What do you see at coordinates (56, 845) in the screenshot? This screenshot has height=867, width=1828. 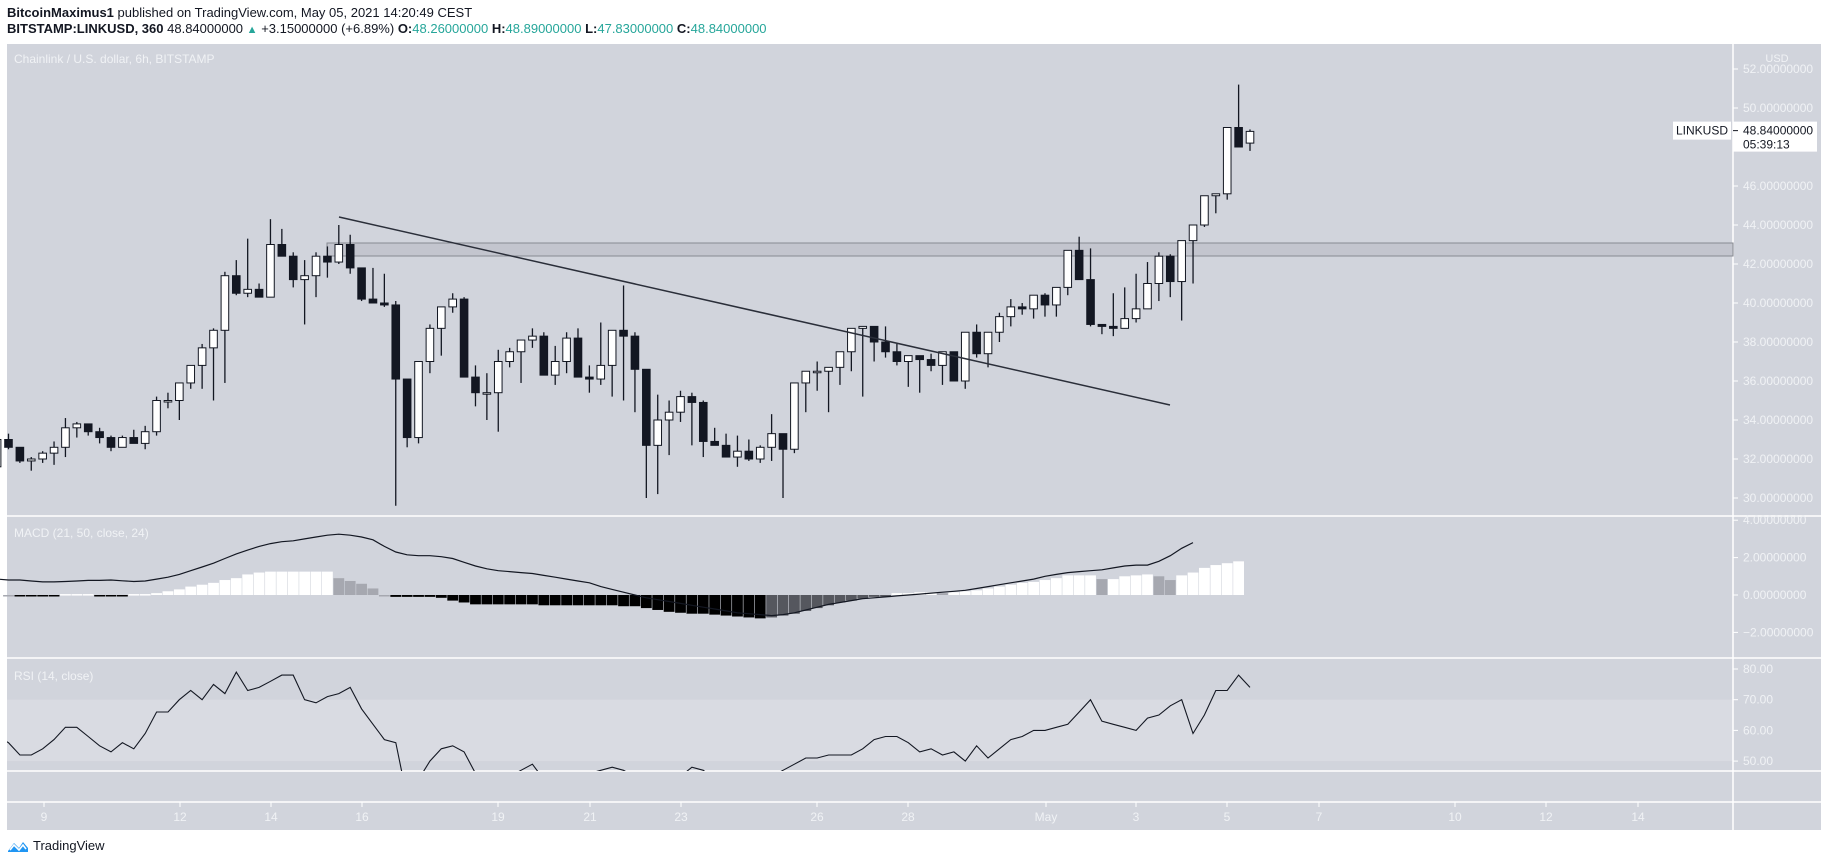 I see `tradingview-footer: TradingView` at bounding box center [56, 845].